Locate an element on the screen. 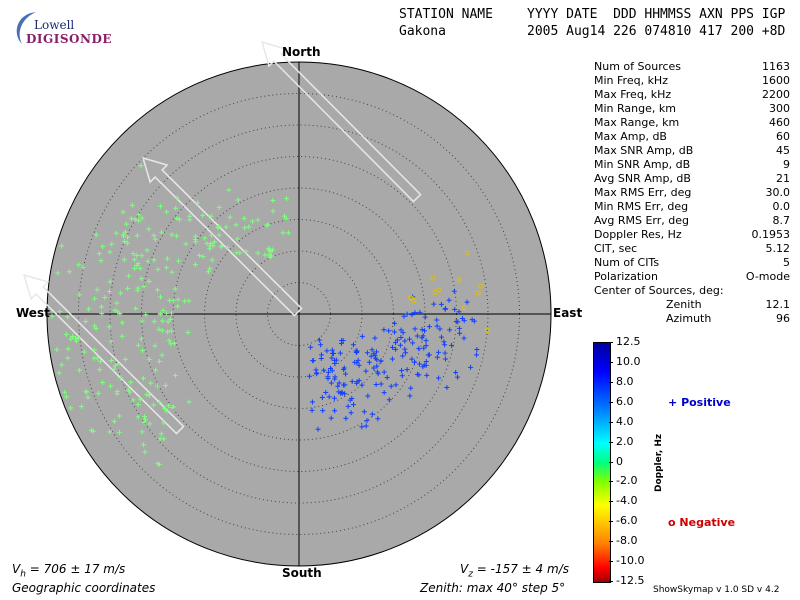  param-value: 30.0 is located at coordinates (778, 192).